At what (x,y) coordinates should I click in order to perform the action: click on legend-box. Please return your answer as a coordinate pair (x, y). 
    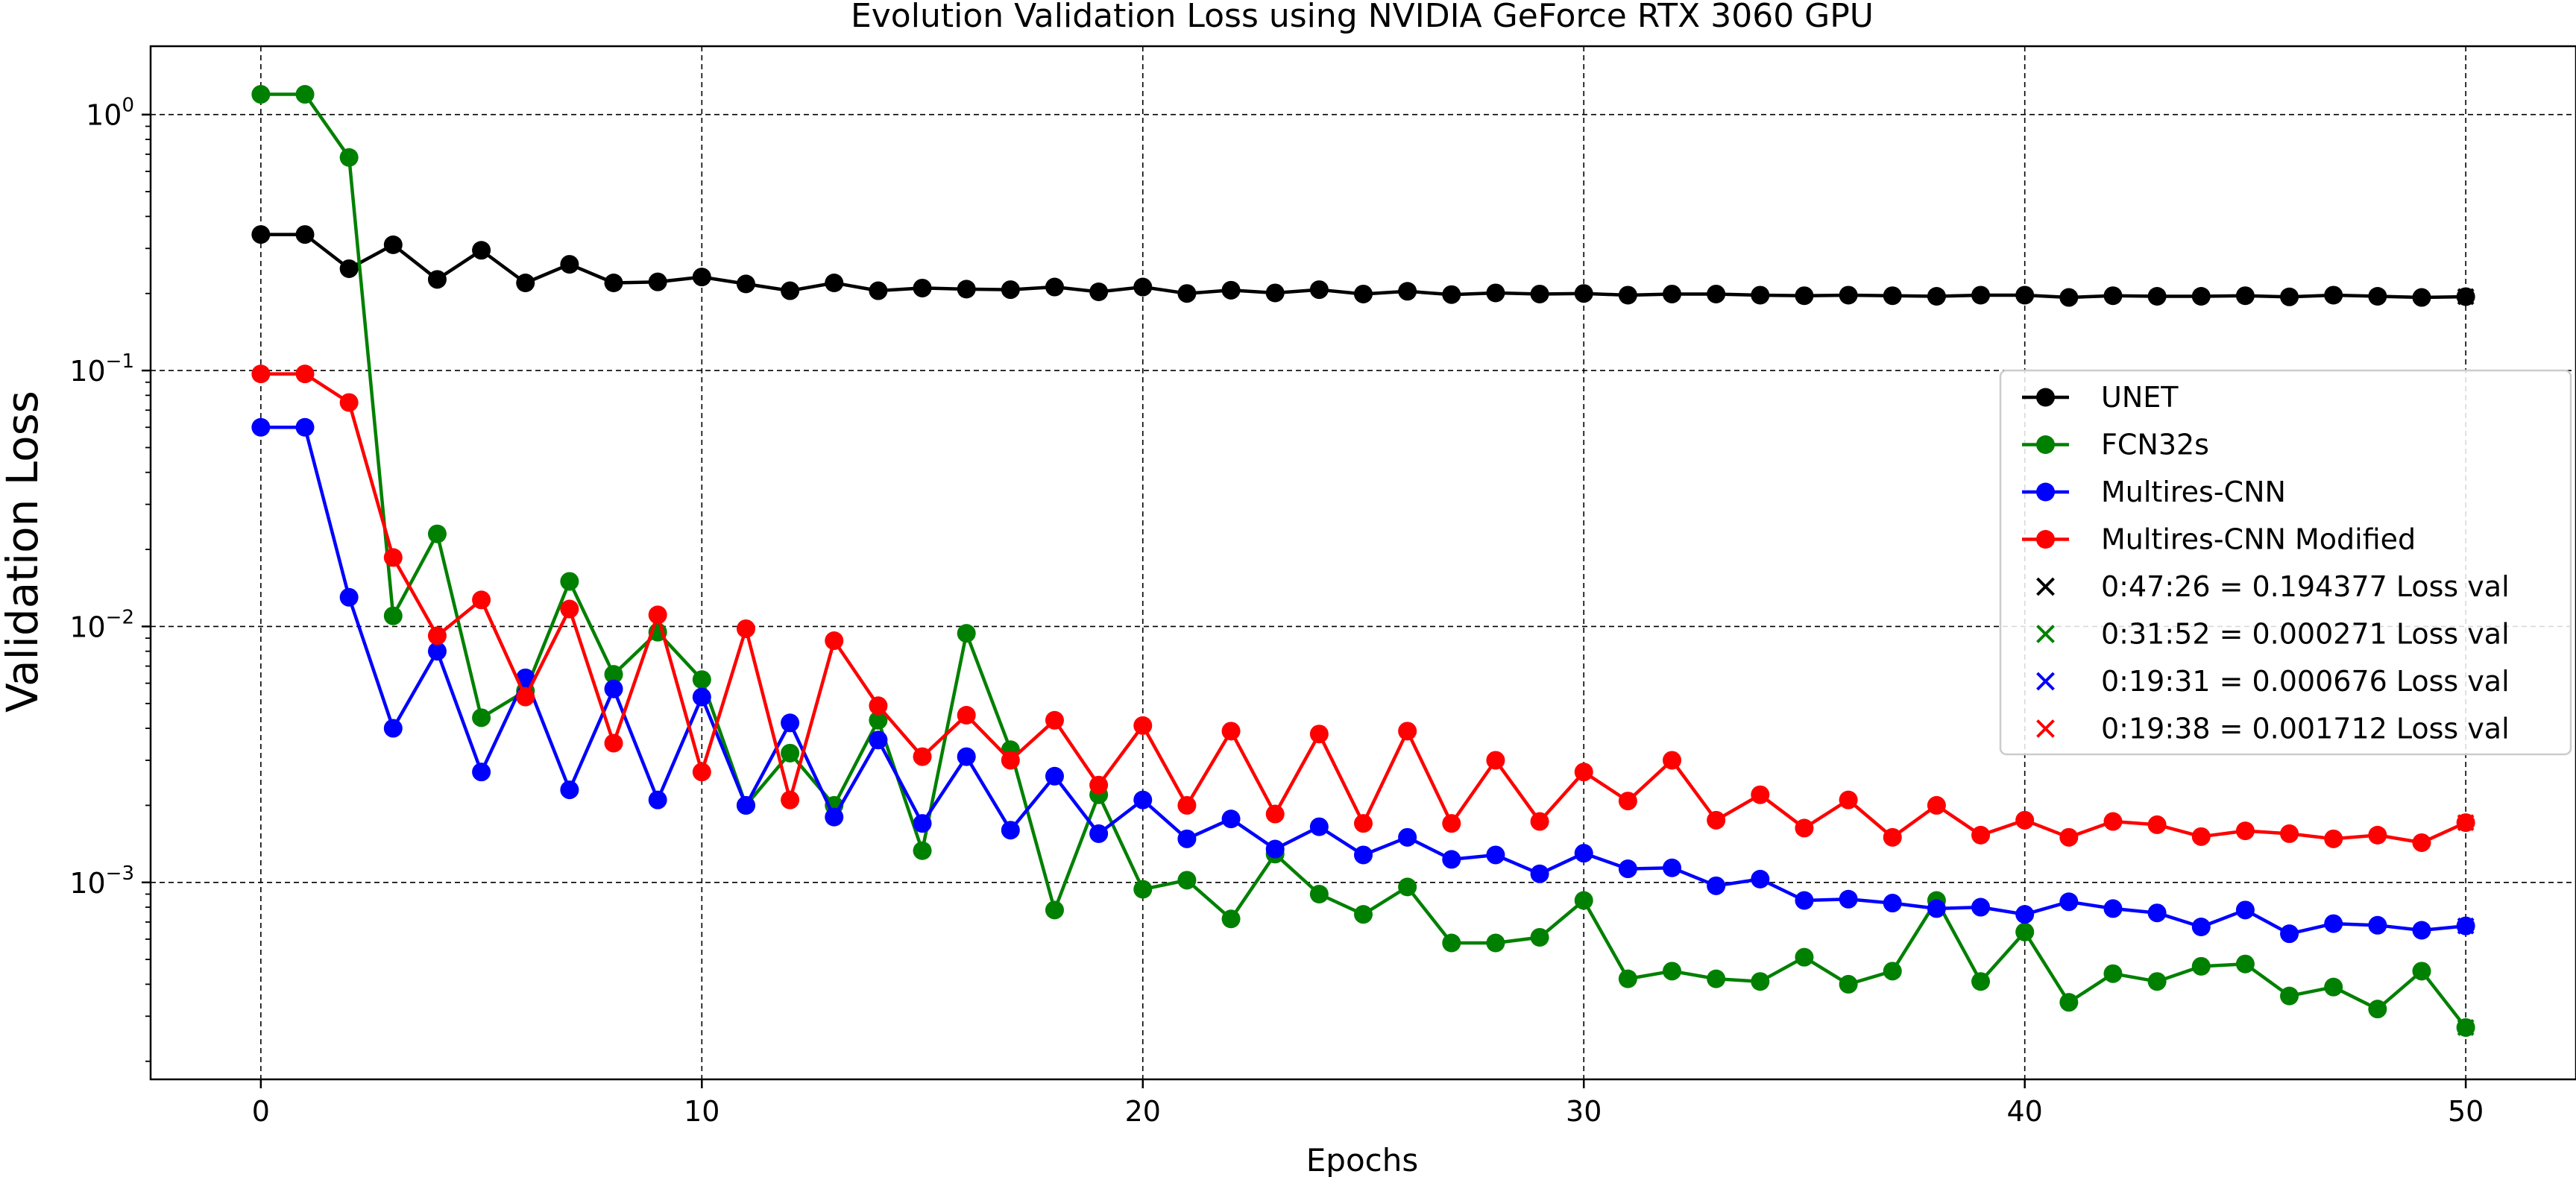
    Looking at the image, I should click on (2285, 562).